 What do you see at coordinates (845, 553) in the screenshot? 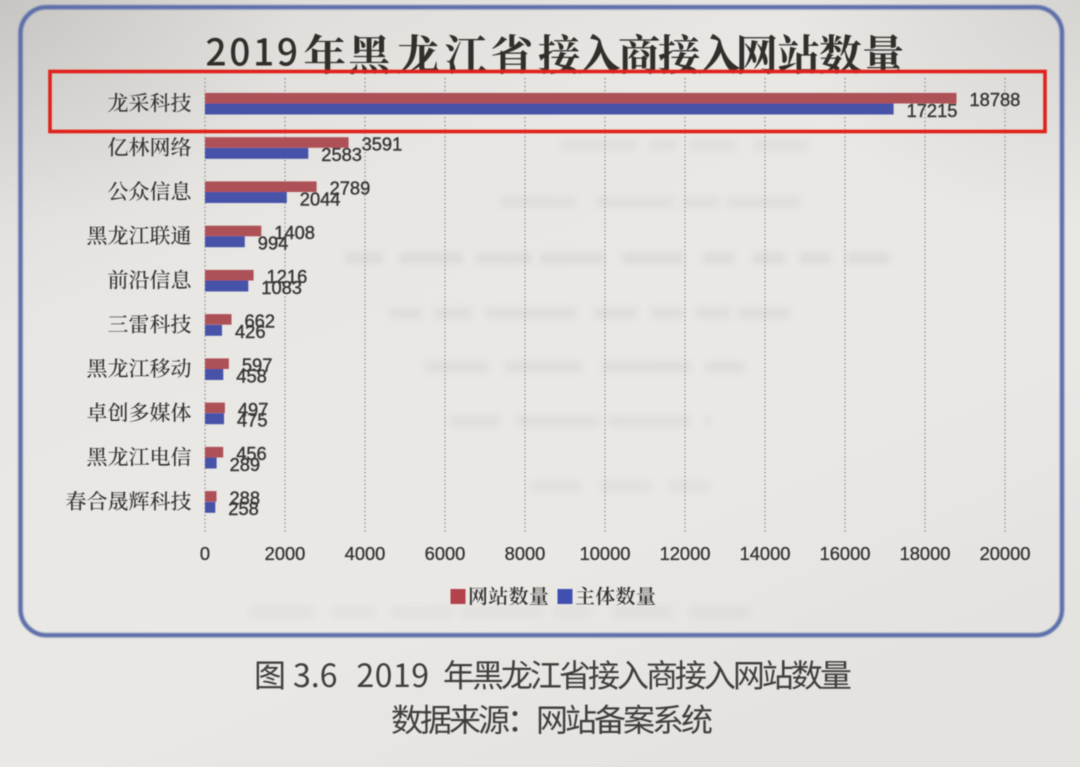
I see `svg-text: 16000` at bounding box center [845, 553].